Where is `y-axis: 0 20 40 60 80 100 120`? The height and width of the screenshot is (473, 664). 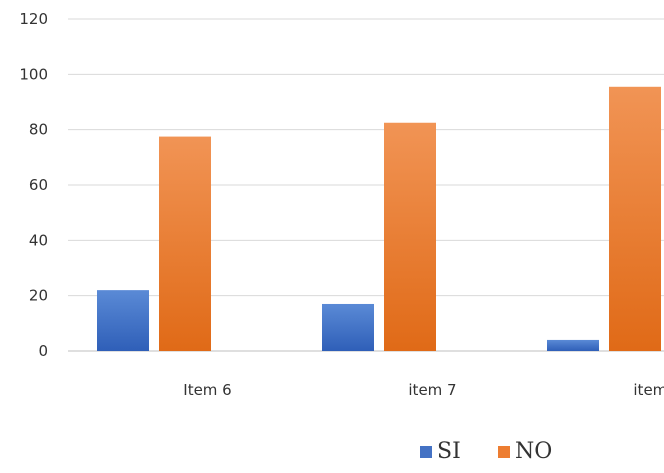
y-axis: 0 20 40 60 80 100 120 is located at coordinates (33, 185).